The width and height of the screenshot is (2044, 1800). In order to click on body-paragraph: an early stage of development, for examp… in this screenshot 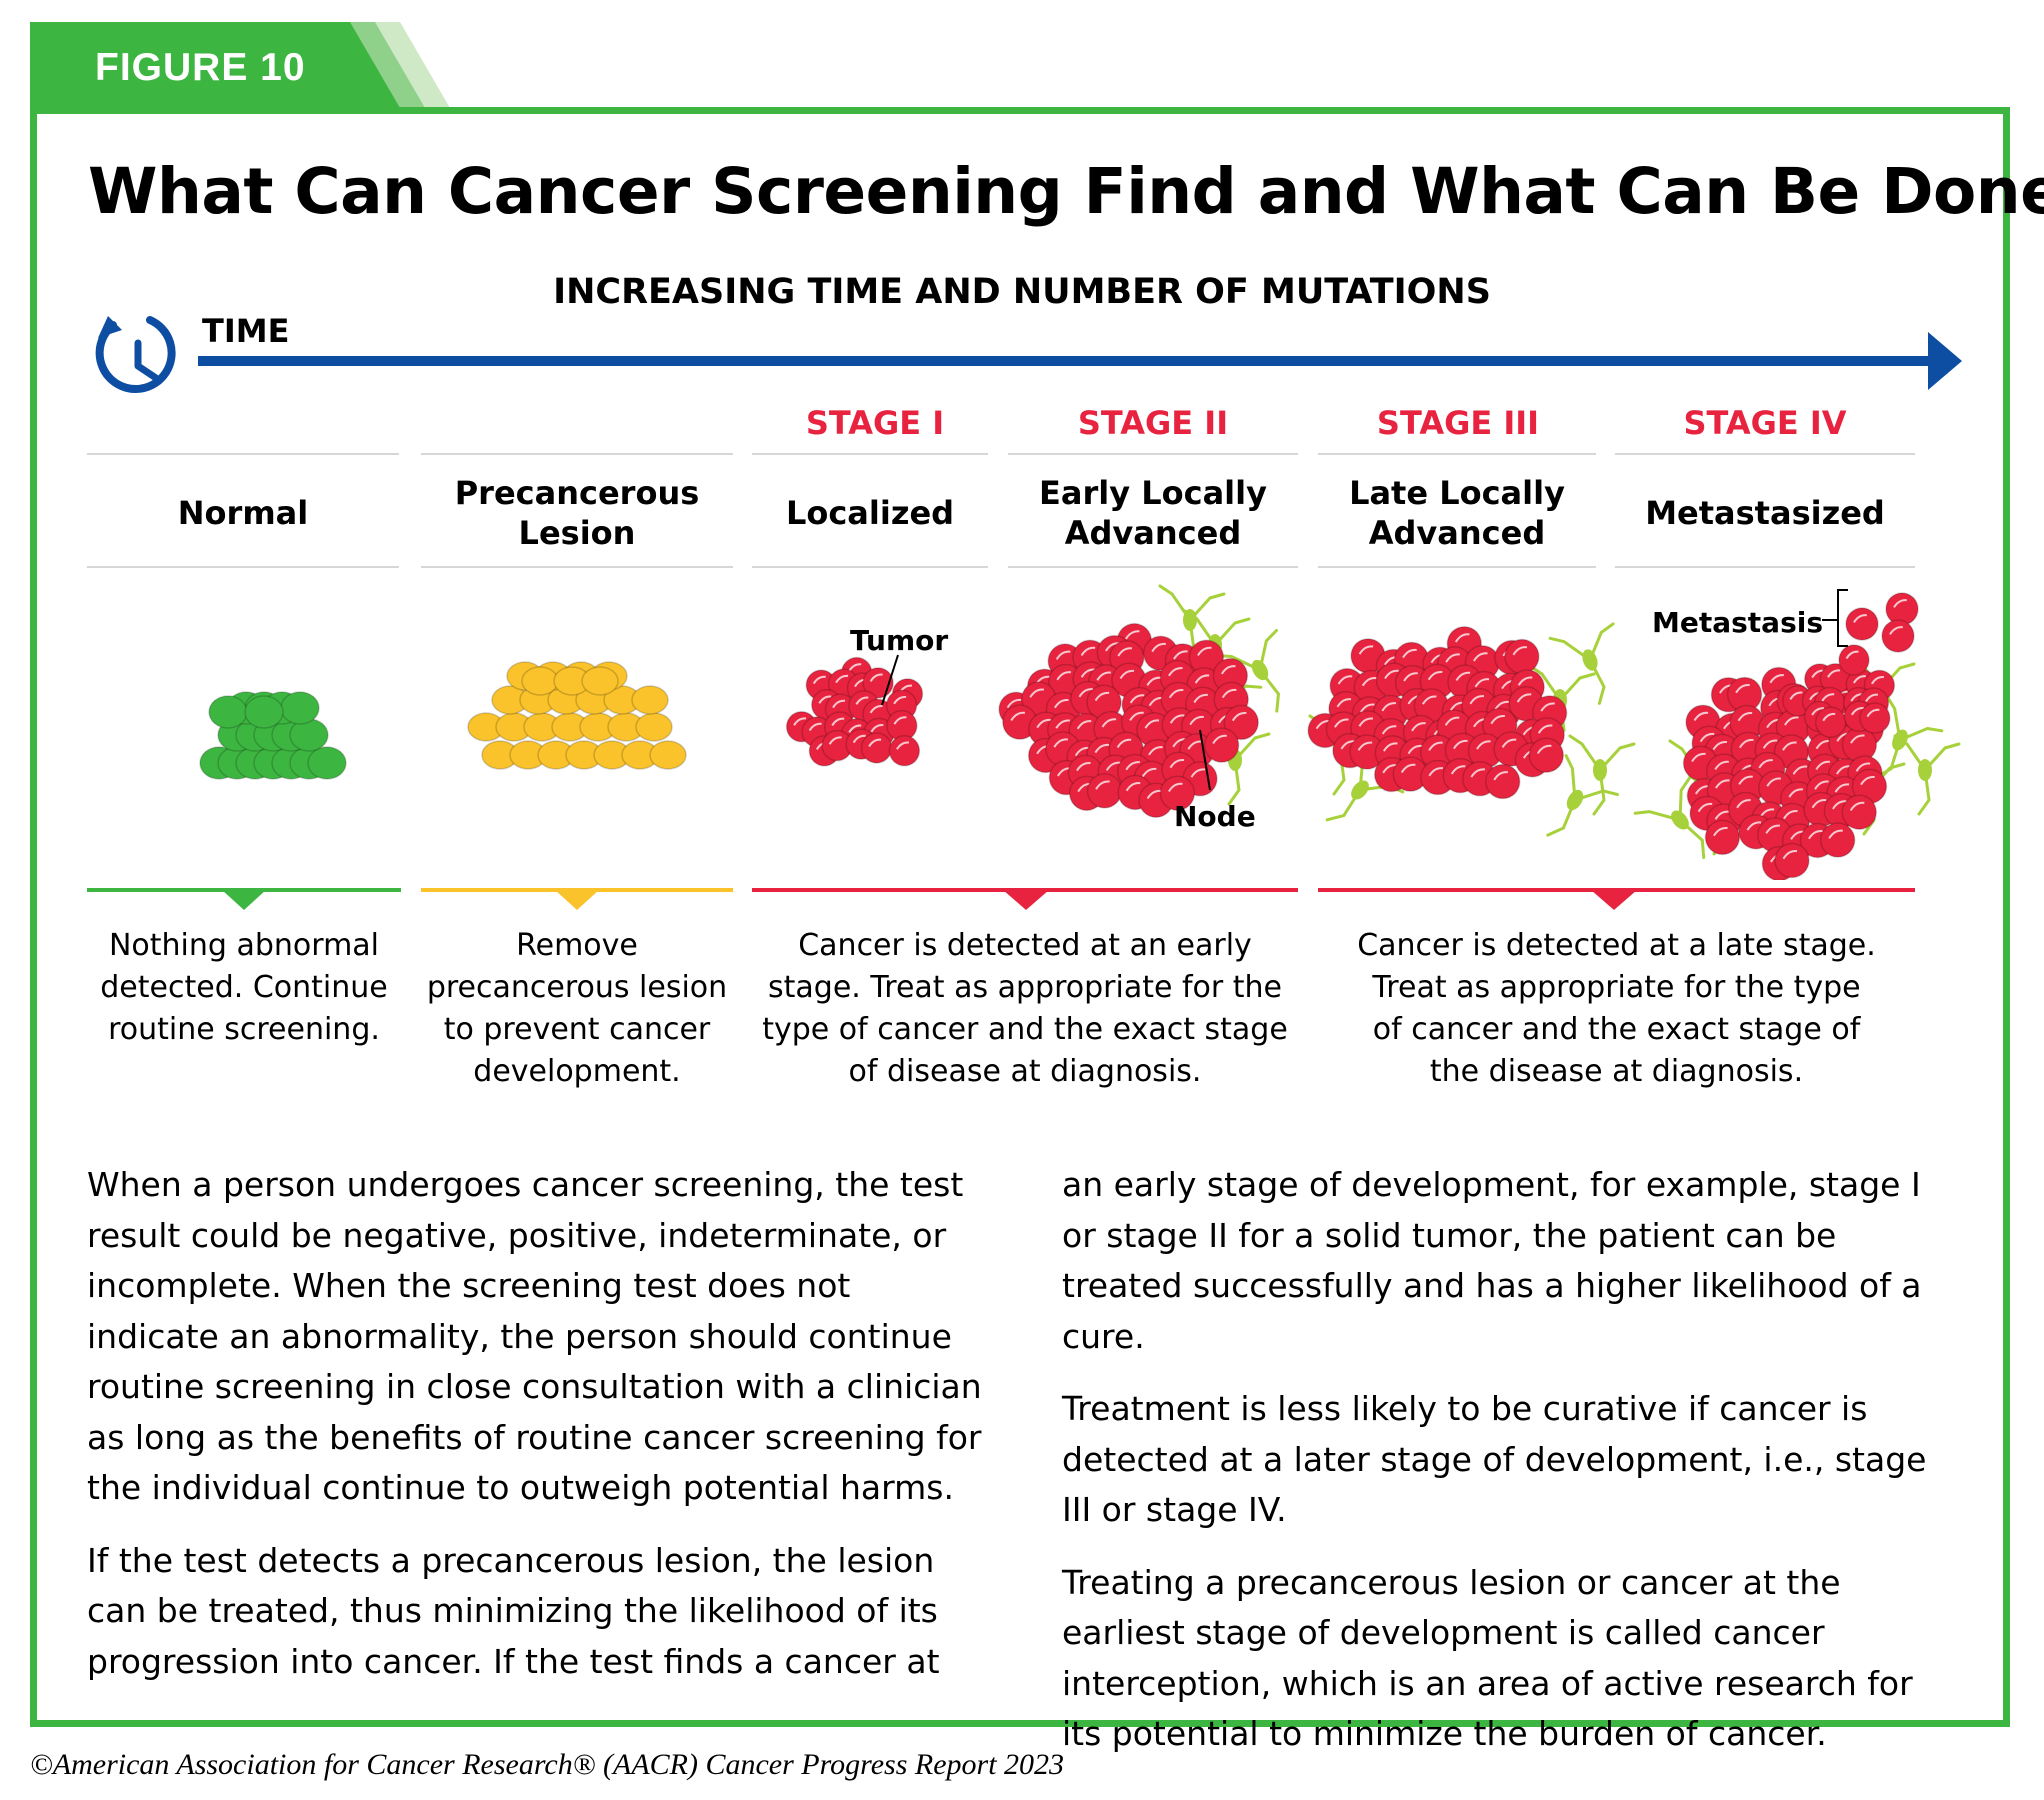, I will do `click(1492, 1260)`.